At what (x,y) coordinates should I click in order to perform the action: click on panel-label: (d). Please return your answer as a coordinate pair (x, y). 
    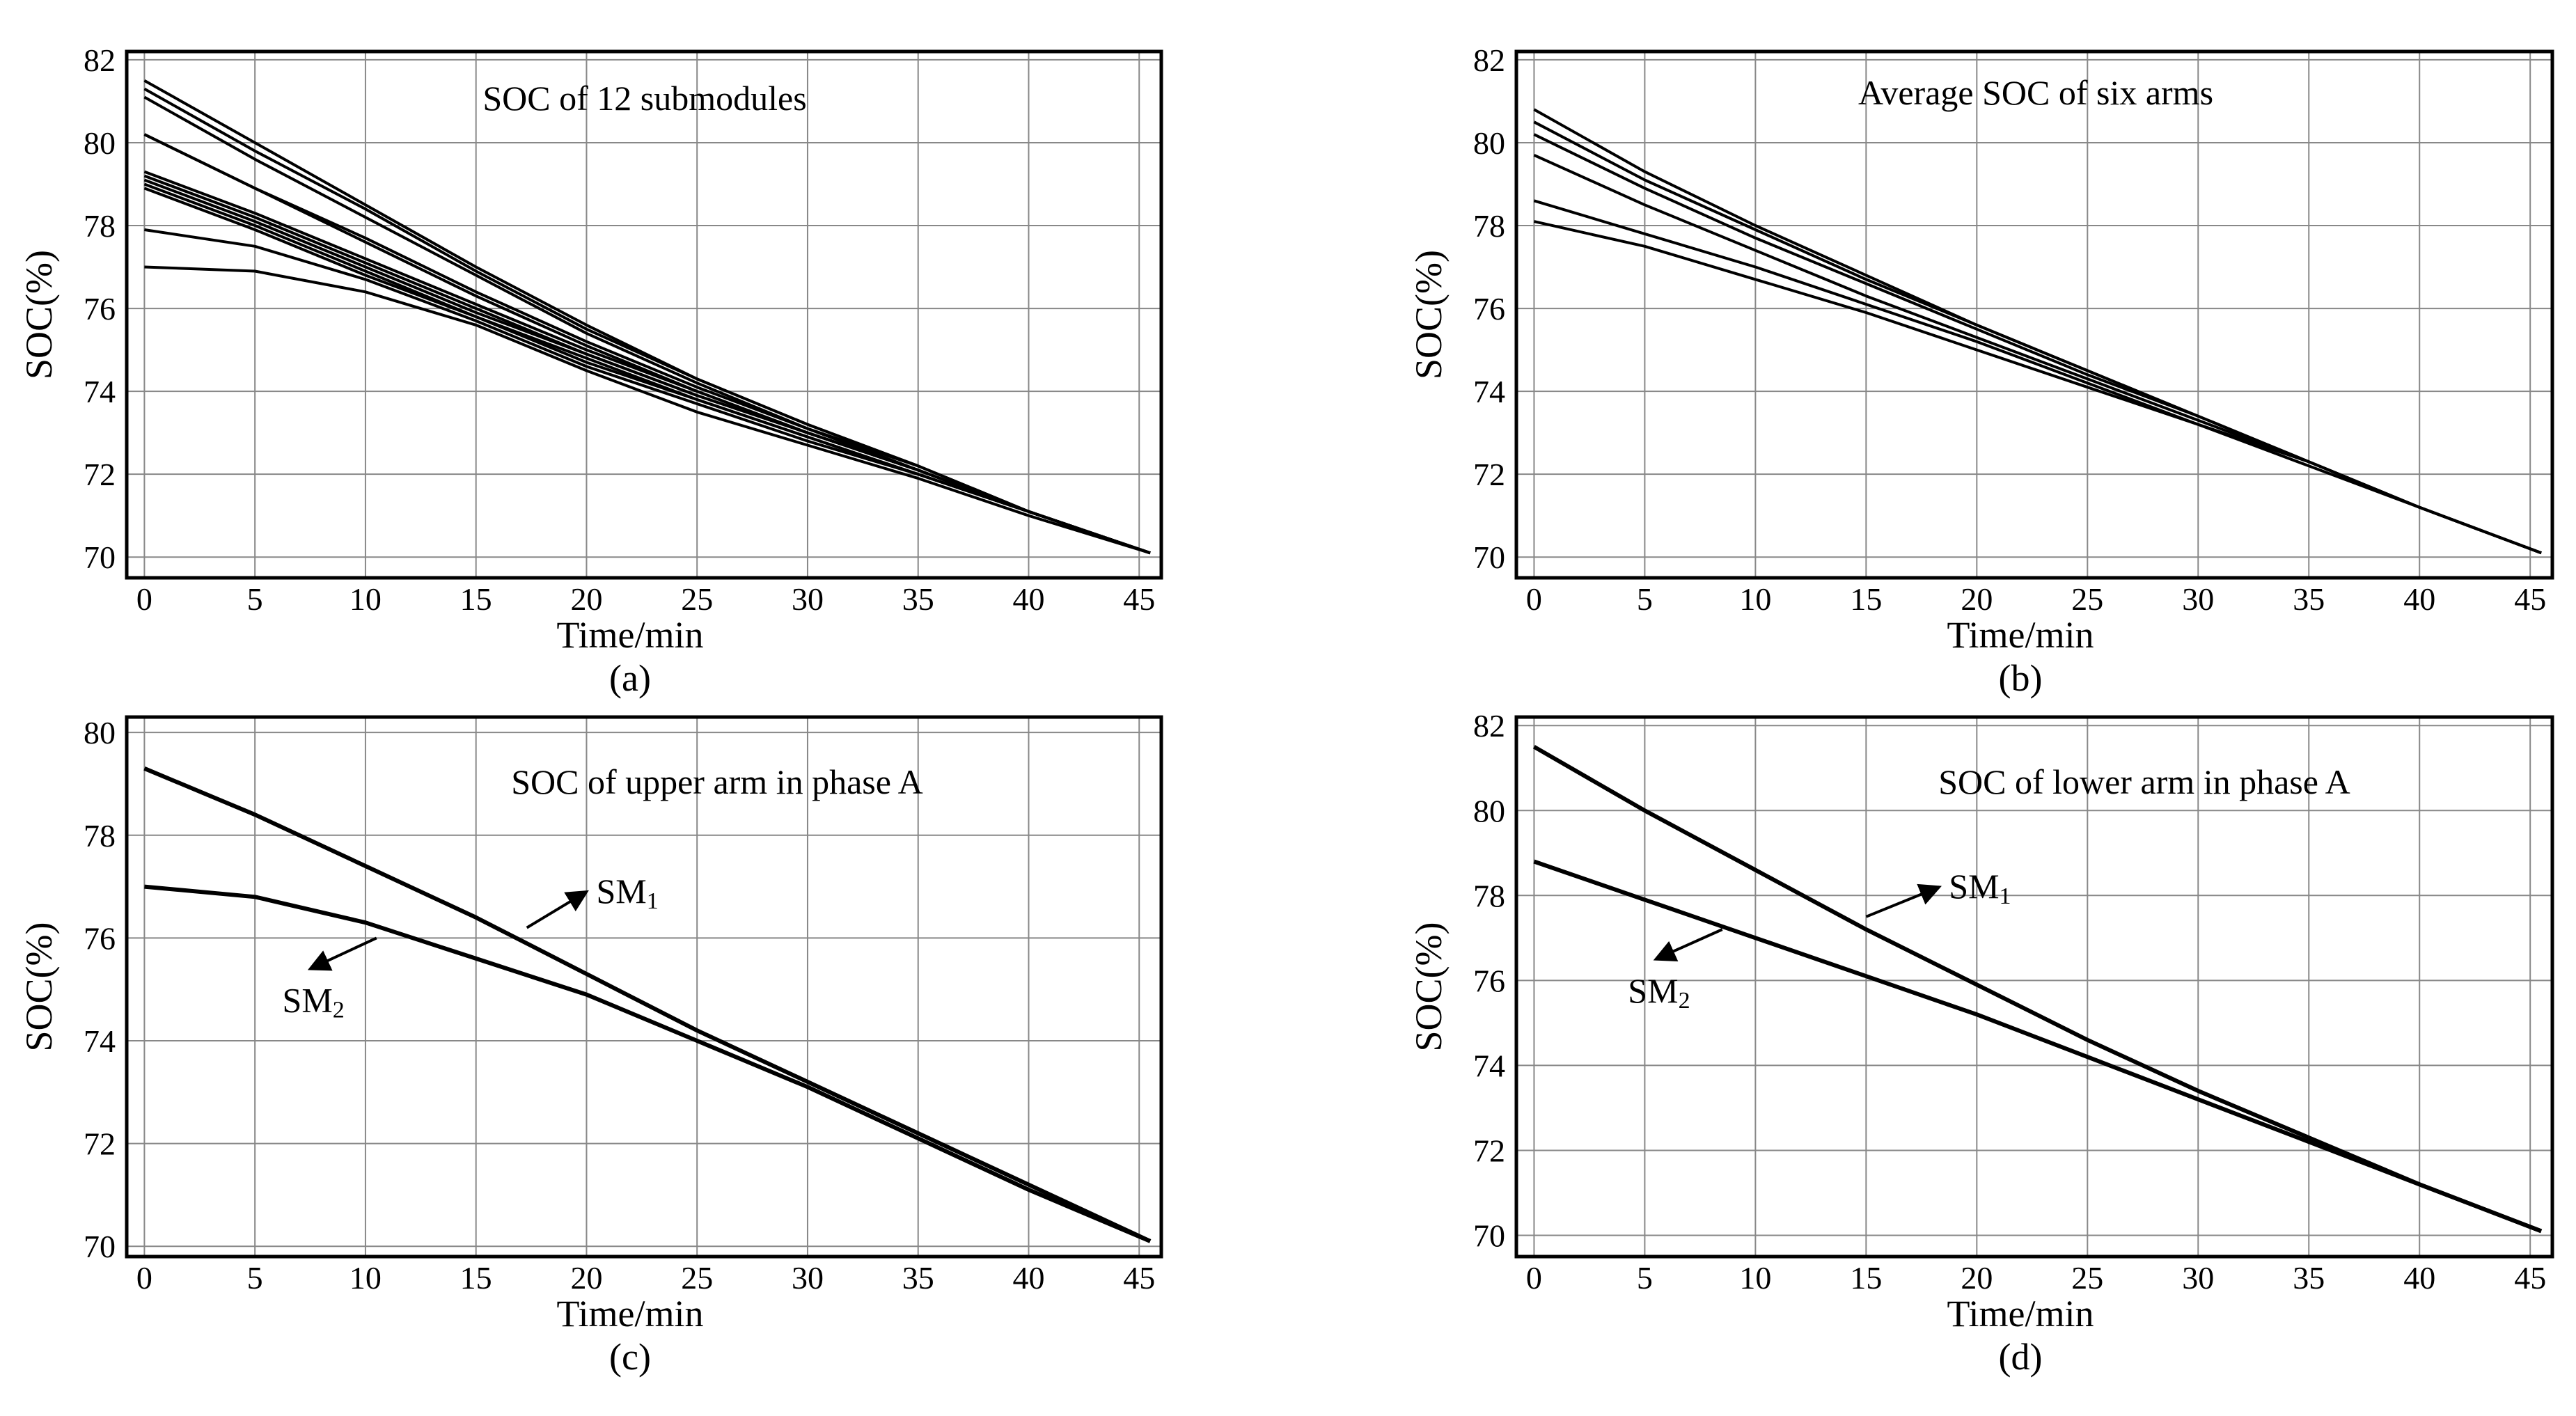
    Looking at the image, I should click on (2021, 1357).